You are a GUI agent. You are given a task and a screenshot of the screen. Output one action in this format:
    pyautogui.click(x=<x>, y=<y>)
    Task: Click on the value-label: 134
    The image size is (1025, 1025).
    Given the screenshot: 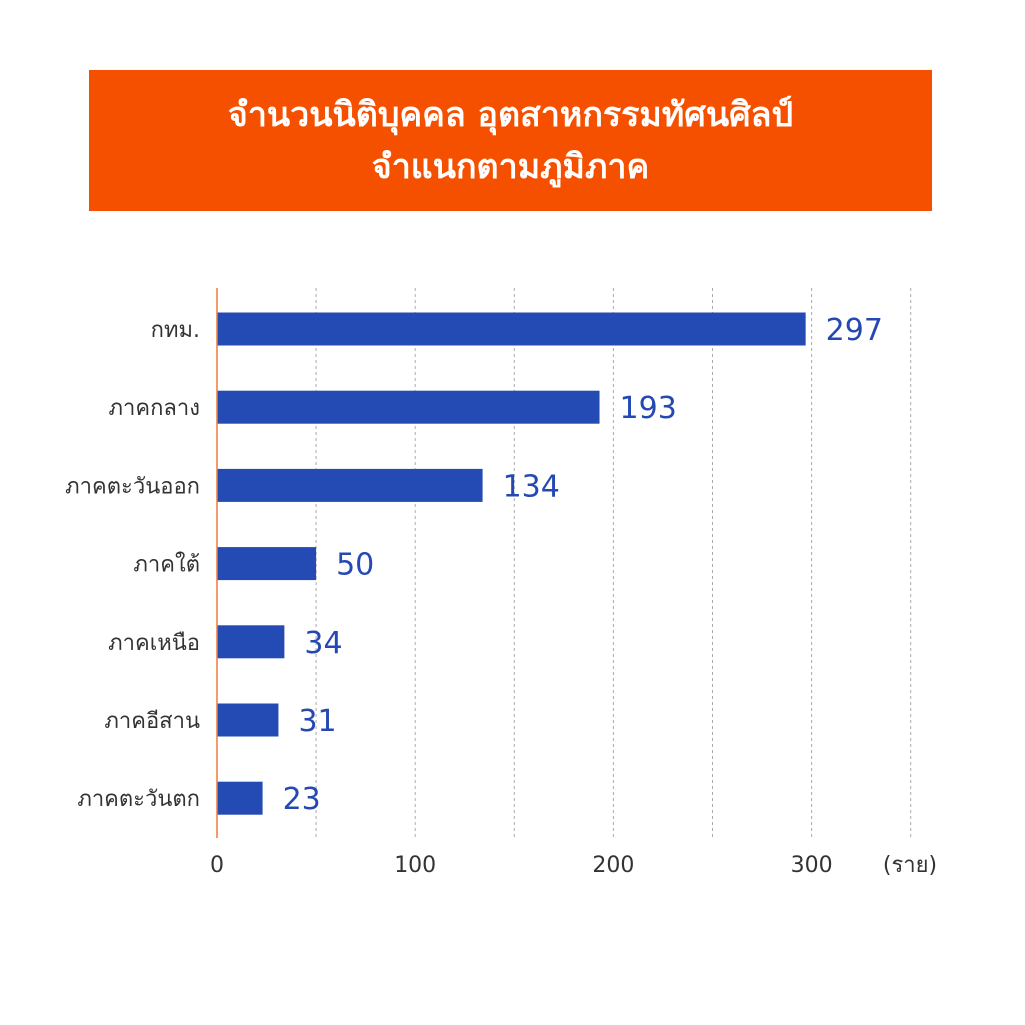 What is the action you would take?
    pyautogui.click(x=531, y=486)
    